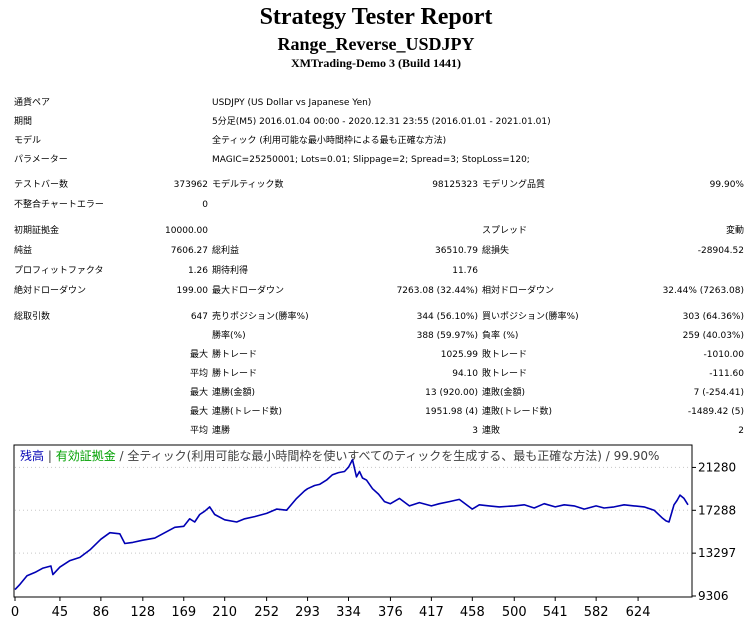 Image resolution: width=752 pixels, height=625 pixels. Describe the element at coordinates (23, 122) in the screenshot. I see `period-label: 期間` at that location.